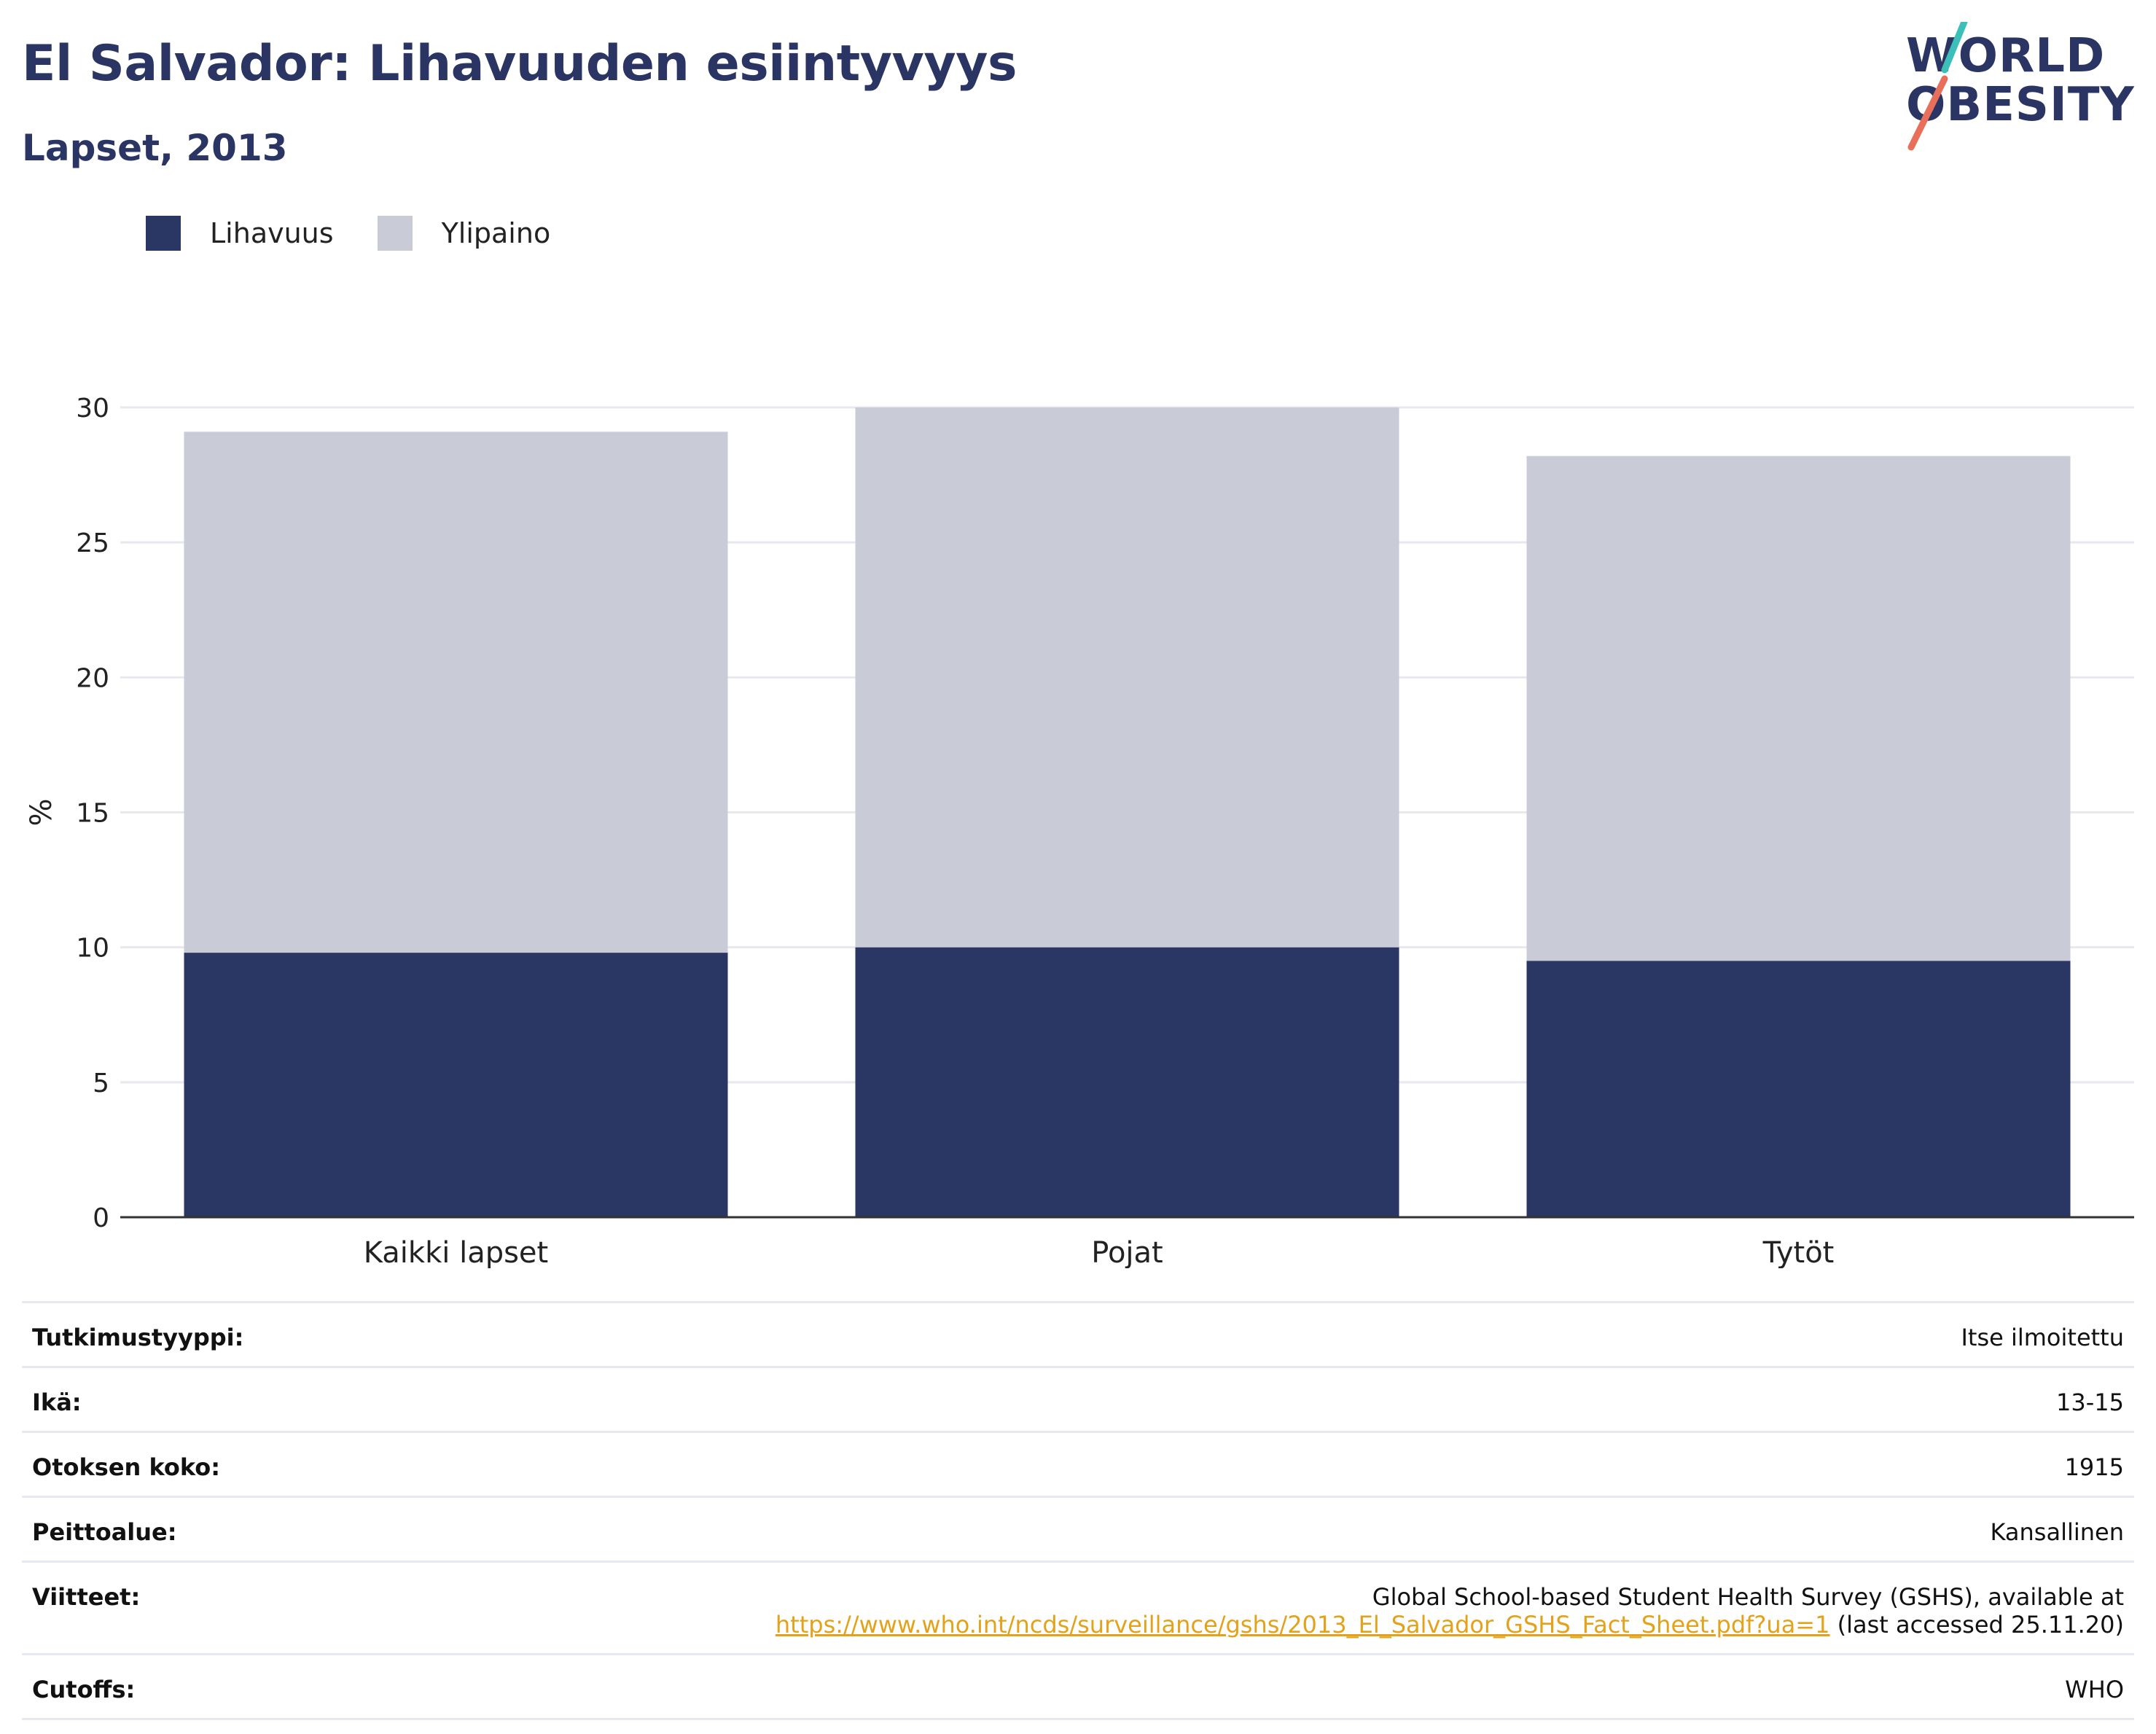 This screenshot has height=1734, width=2156. I want to click on info-key: Ikä:, so click(57, 1402).